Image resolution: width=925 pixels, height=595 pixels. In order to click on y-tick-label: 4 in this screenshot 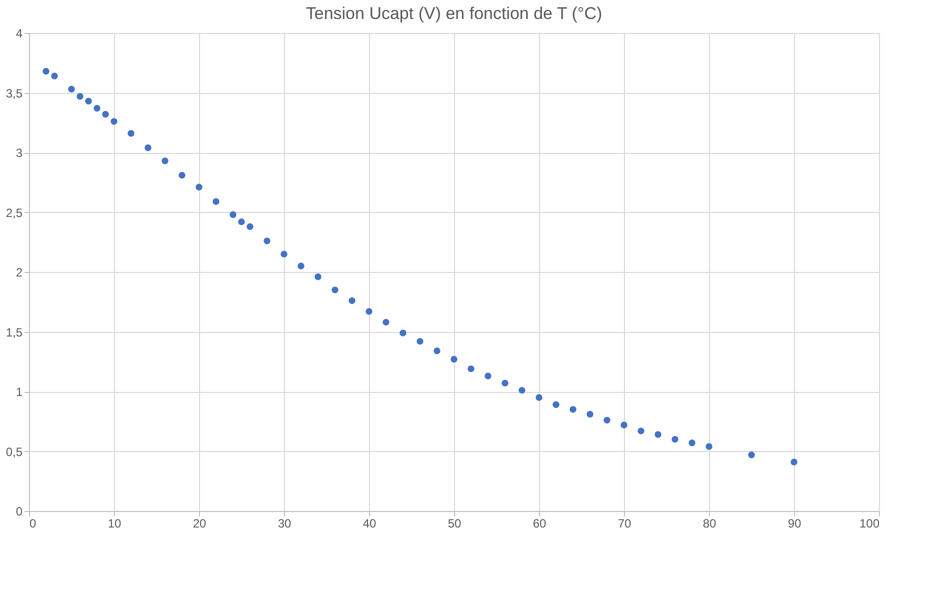, I will do `click(19, 33)`.